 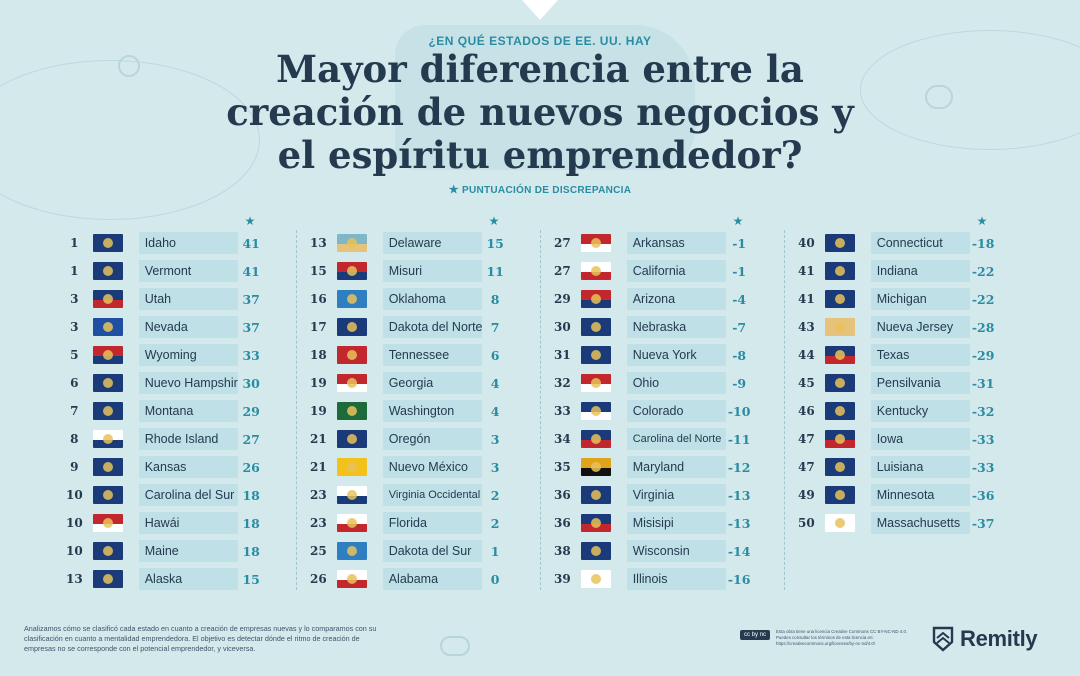 What do you see at coordinates (739, 495) in the screenshot?
I see `discrepancy-score: -13` at bounding box center [739, 495].